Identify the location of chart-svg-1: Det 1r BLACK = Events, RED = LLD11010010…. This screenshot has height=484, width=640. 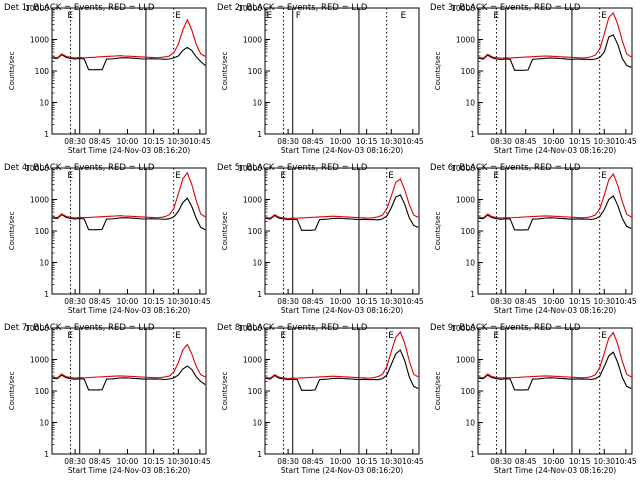
(107, 79).